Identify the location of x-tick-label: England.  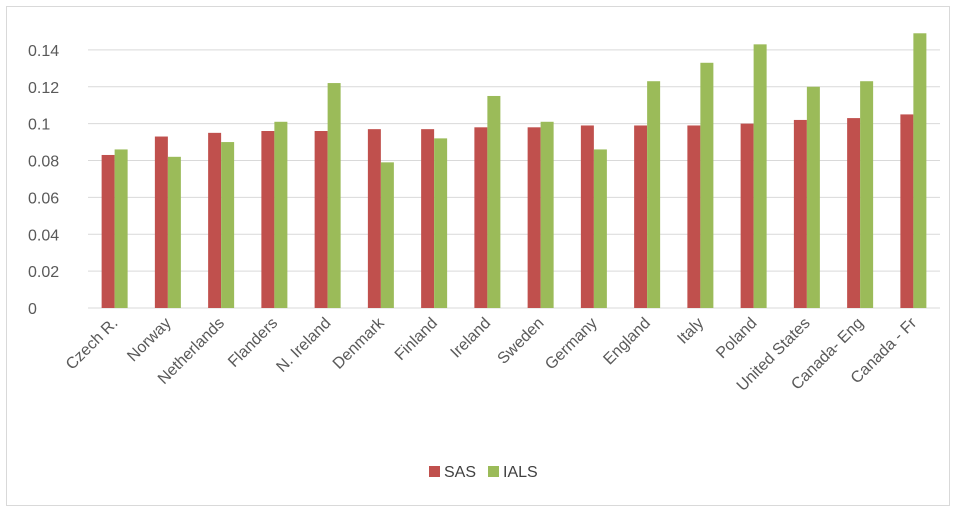
(627, 342).